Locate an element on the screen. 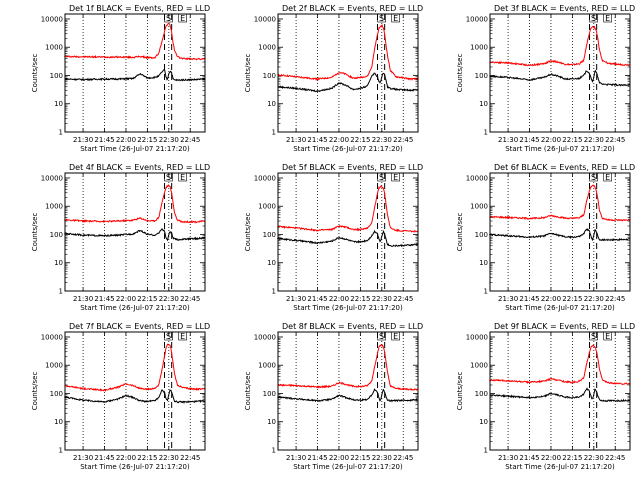  panel-title: Det 6f BLACK = Events, RED = LLD is located at coordinates (564, 167).